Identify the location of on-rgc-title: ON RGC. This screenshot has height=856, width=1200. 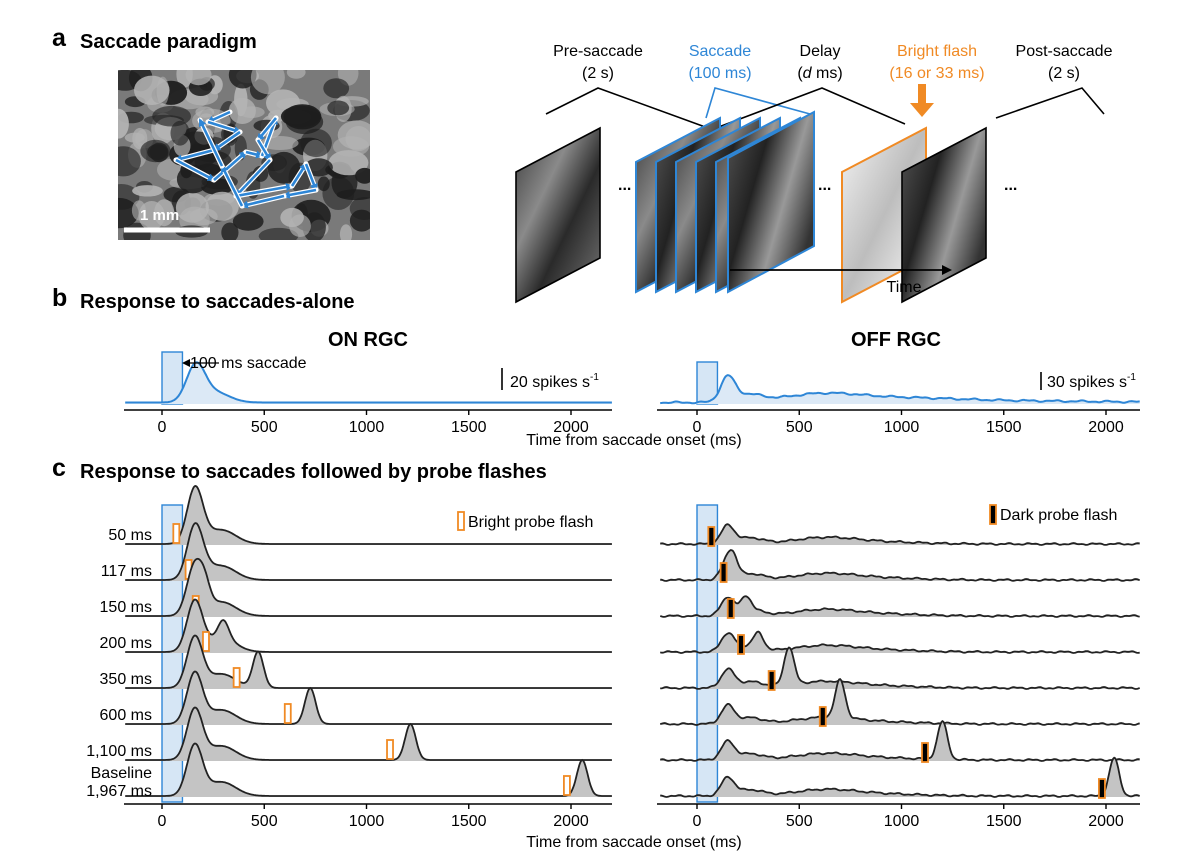
(368, 340).